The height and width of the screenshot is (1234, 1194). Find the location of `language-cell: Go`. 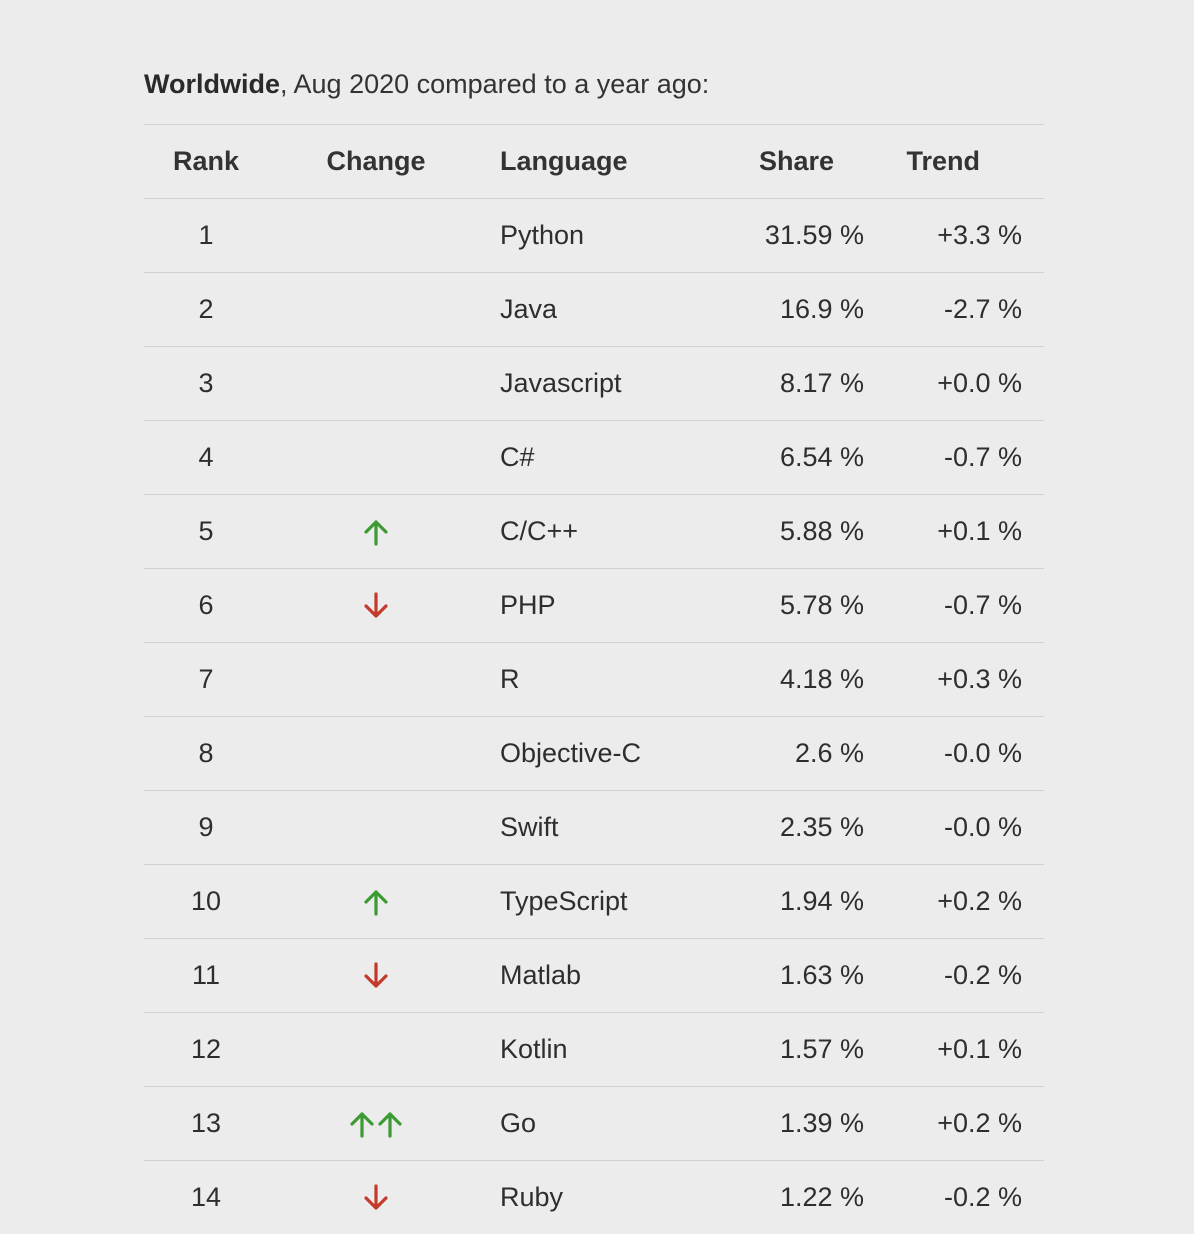

language-cell: Go is located at coordinates (518, 1123).